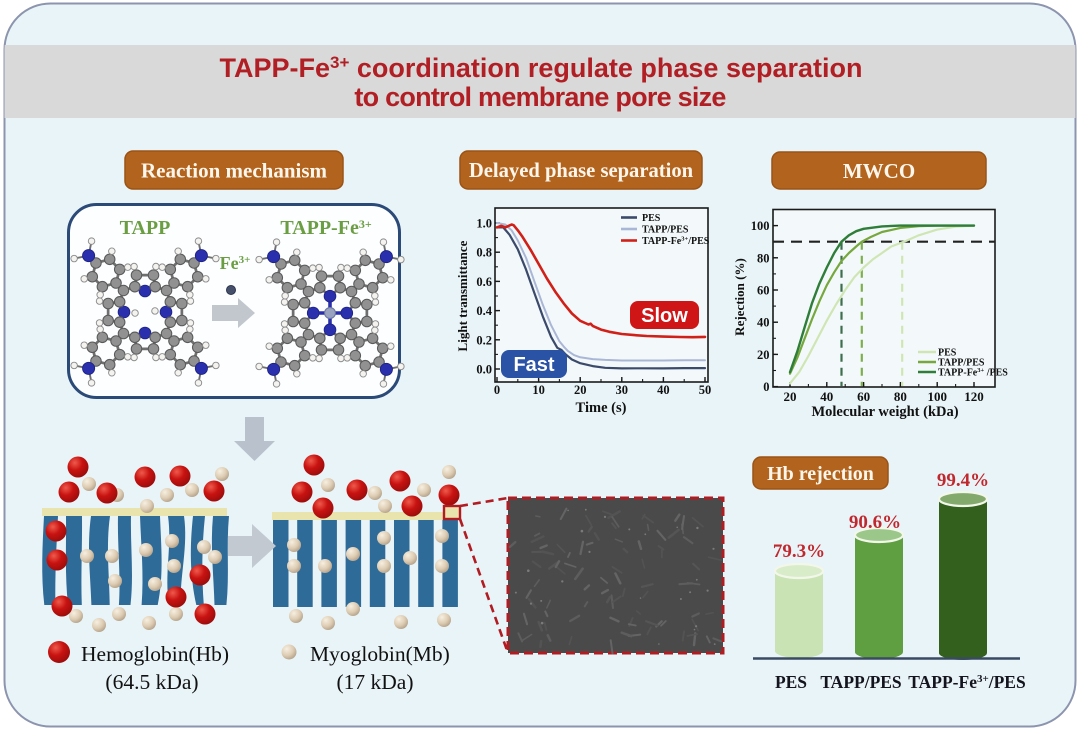 This screenshot has width=1080, height=735. Describe the element at coordinates (739, 297) in the screenshot. I see `svg-text: Rejection (%)` at that location.